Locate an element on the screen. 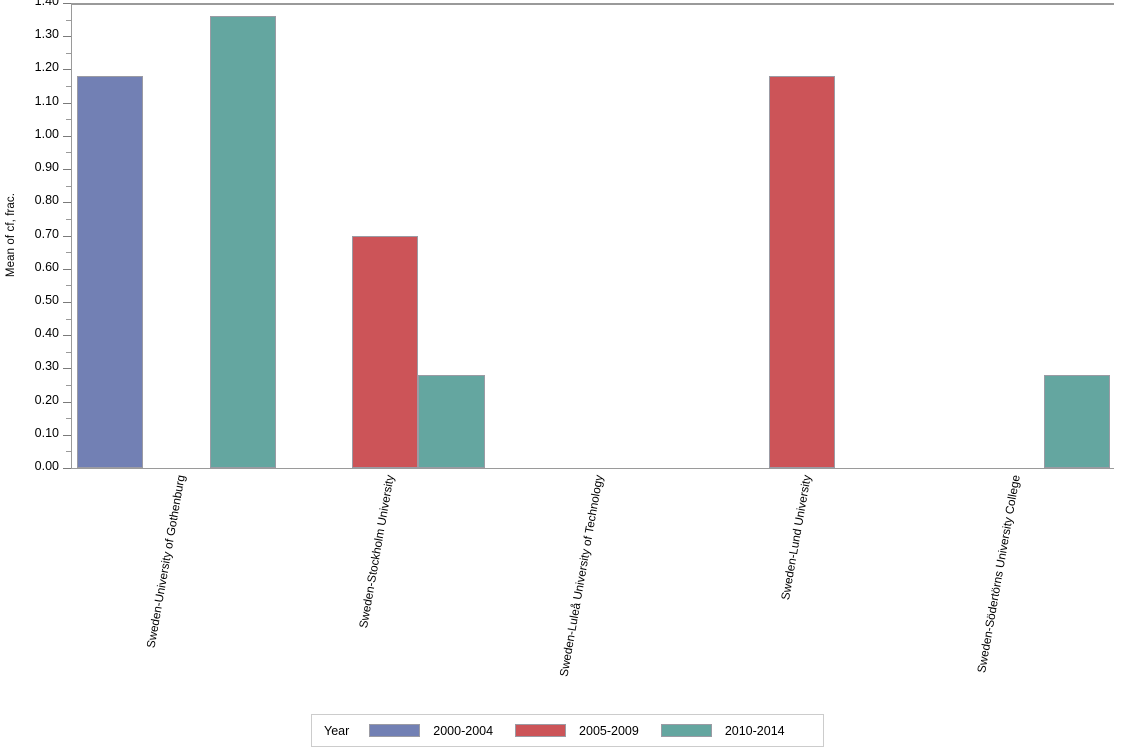 The width and height of the screenshot is (1134, 756). x-tick-label-text: Sweden-University of Gothenburg is located at coordinates (166, 561).